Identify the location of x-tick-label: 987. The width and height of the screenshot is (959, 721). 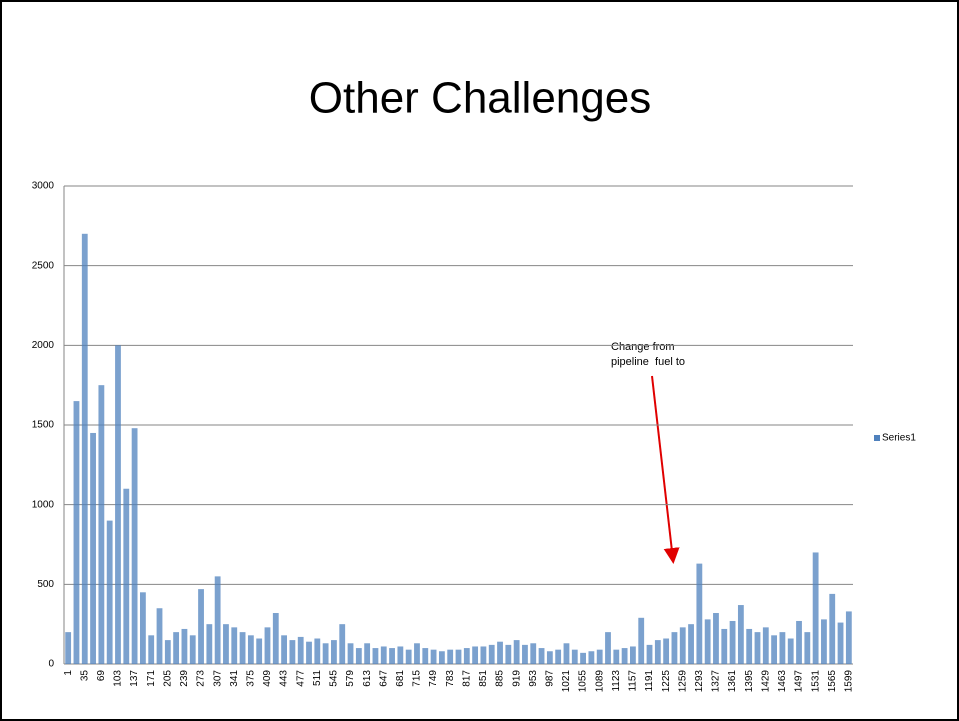
(549, 678).